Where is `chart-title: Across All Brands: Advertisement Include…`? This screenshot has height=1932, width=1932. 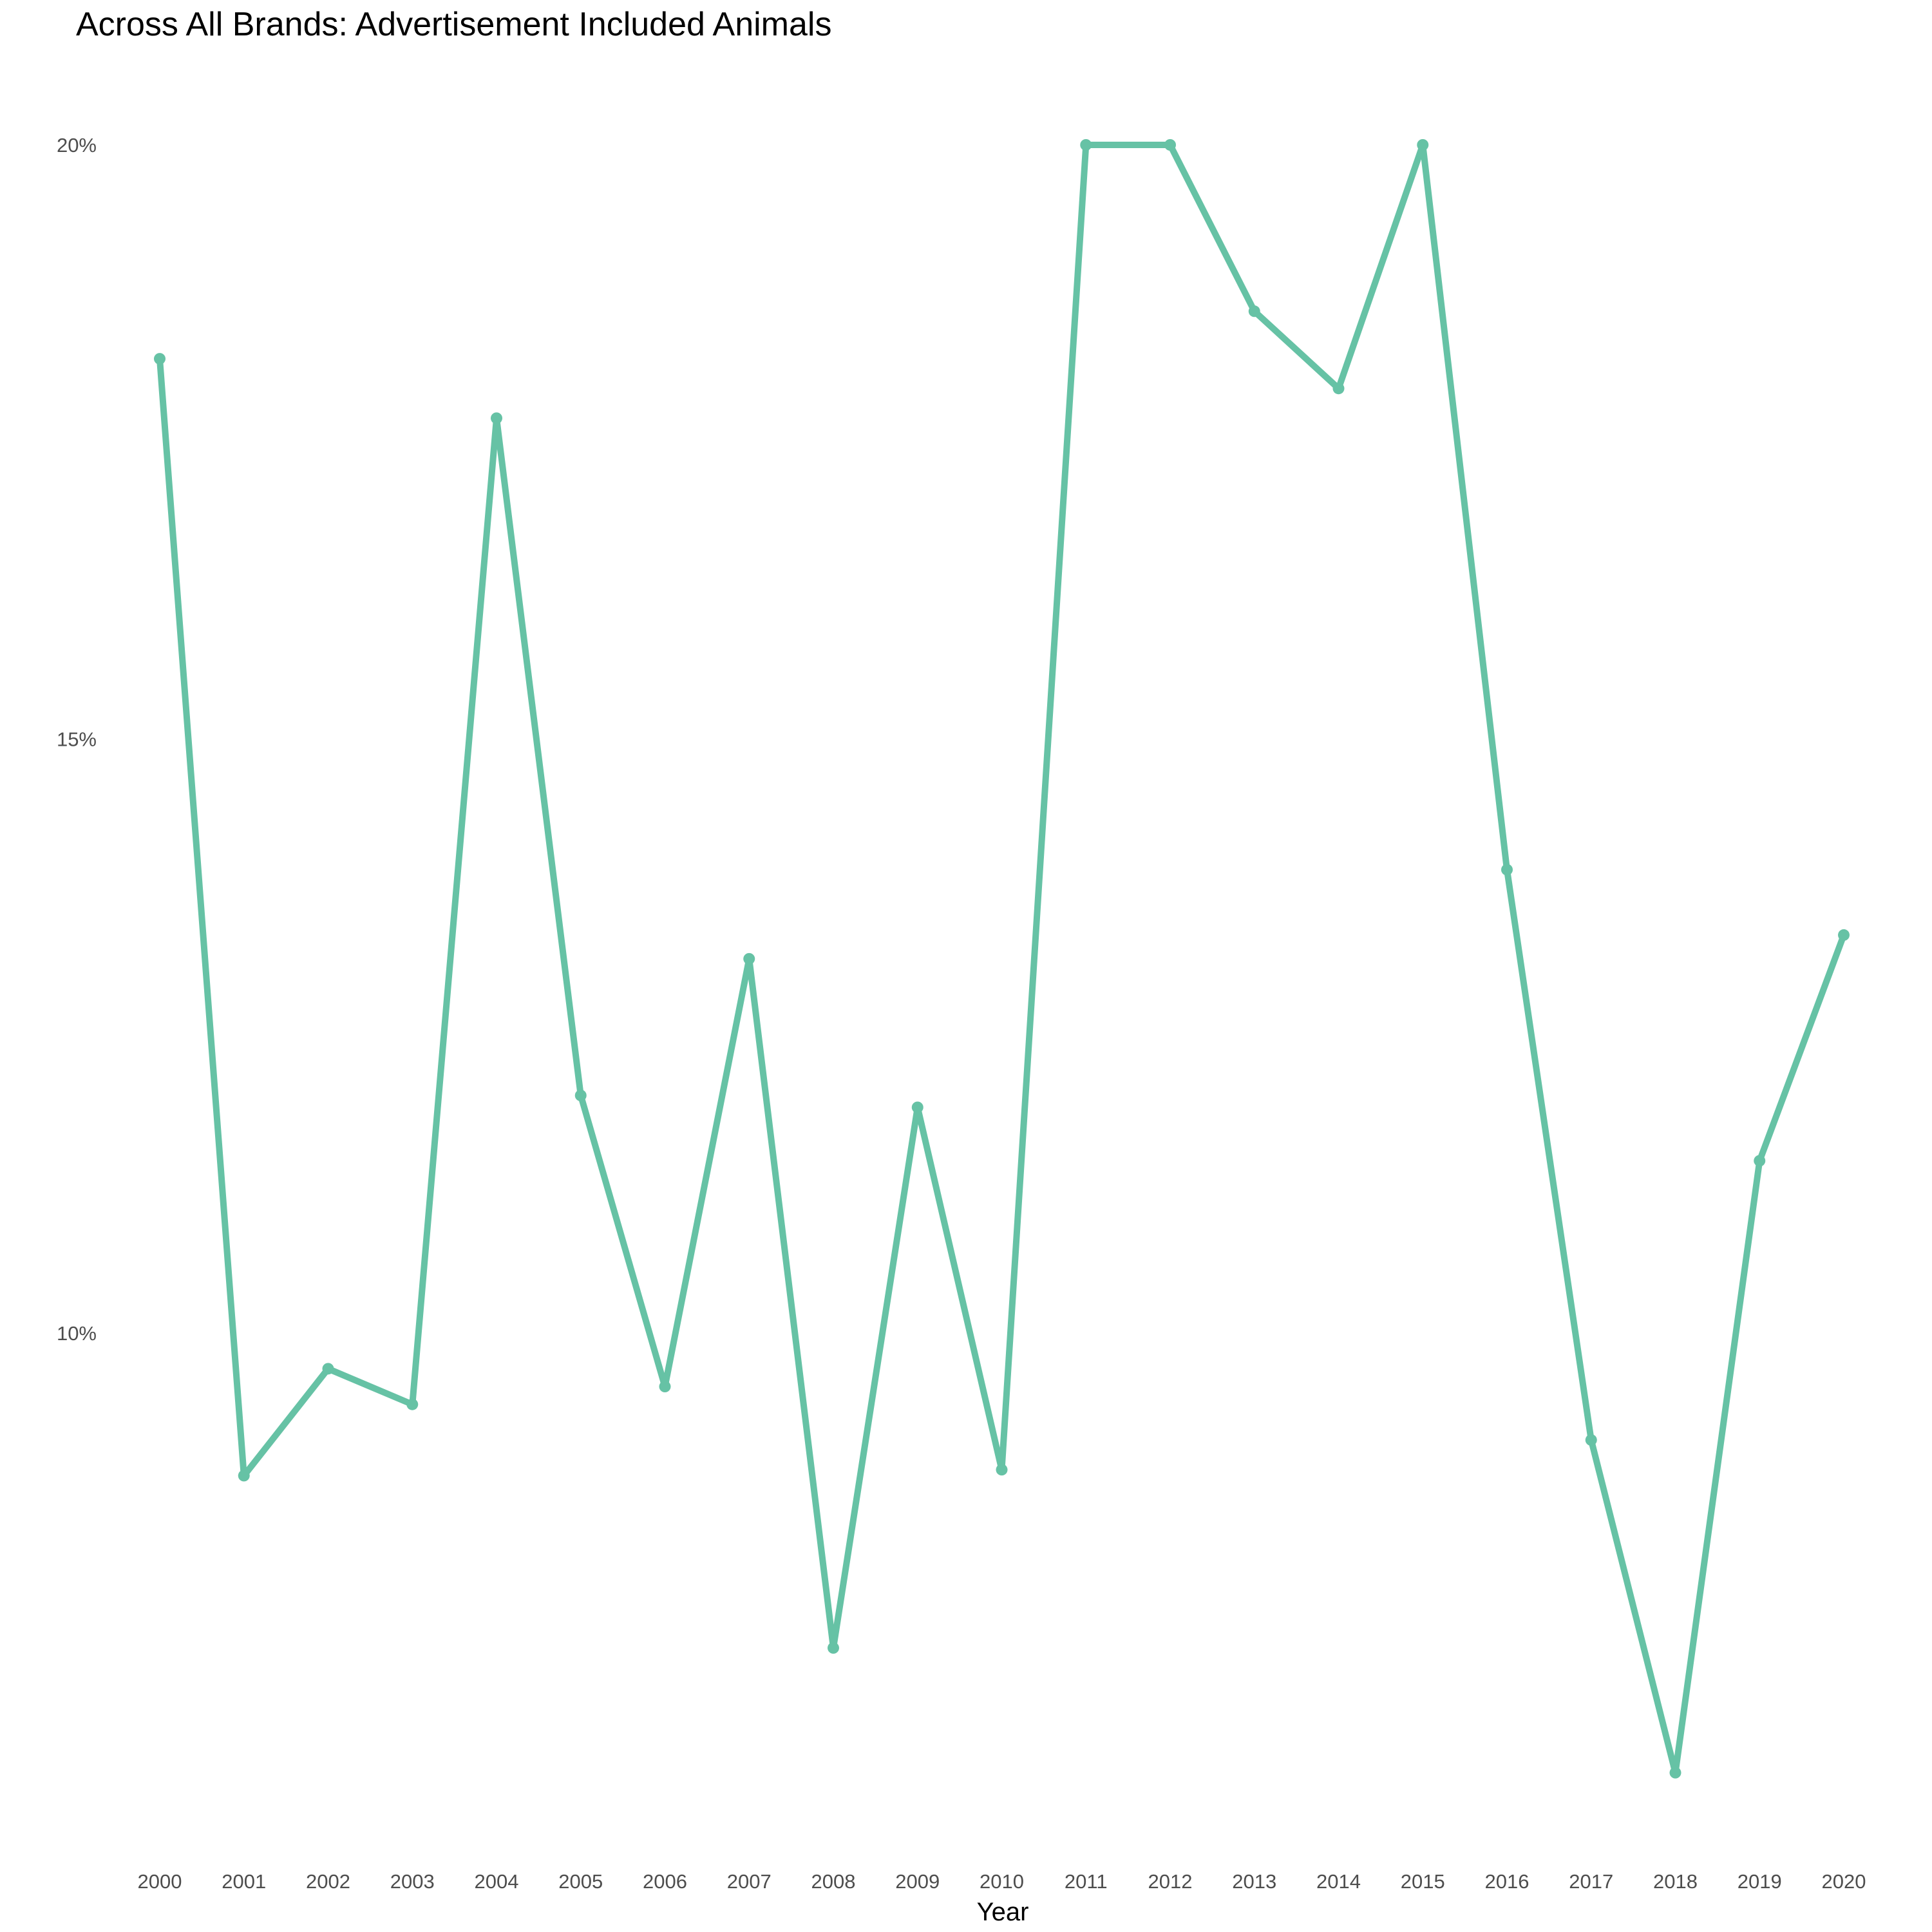 chart-title: Across All Brands: Advertisement Include… is located at coordinates (454, 24).